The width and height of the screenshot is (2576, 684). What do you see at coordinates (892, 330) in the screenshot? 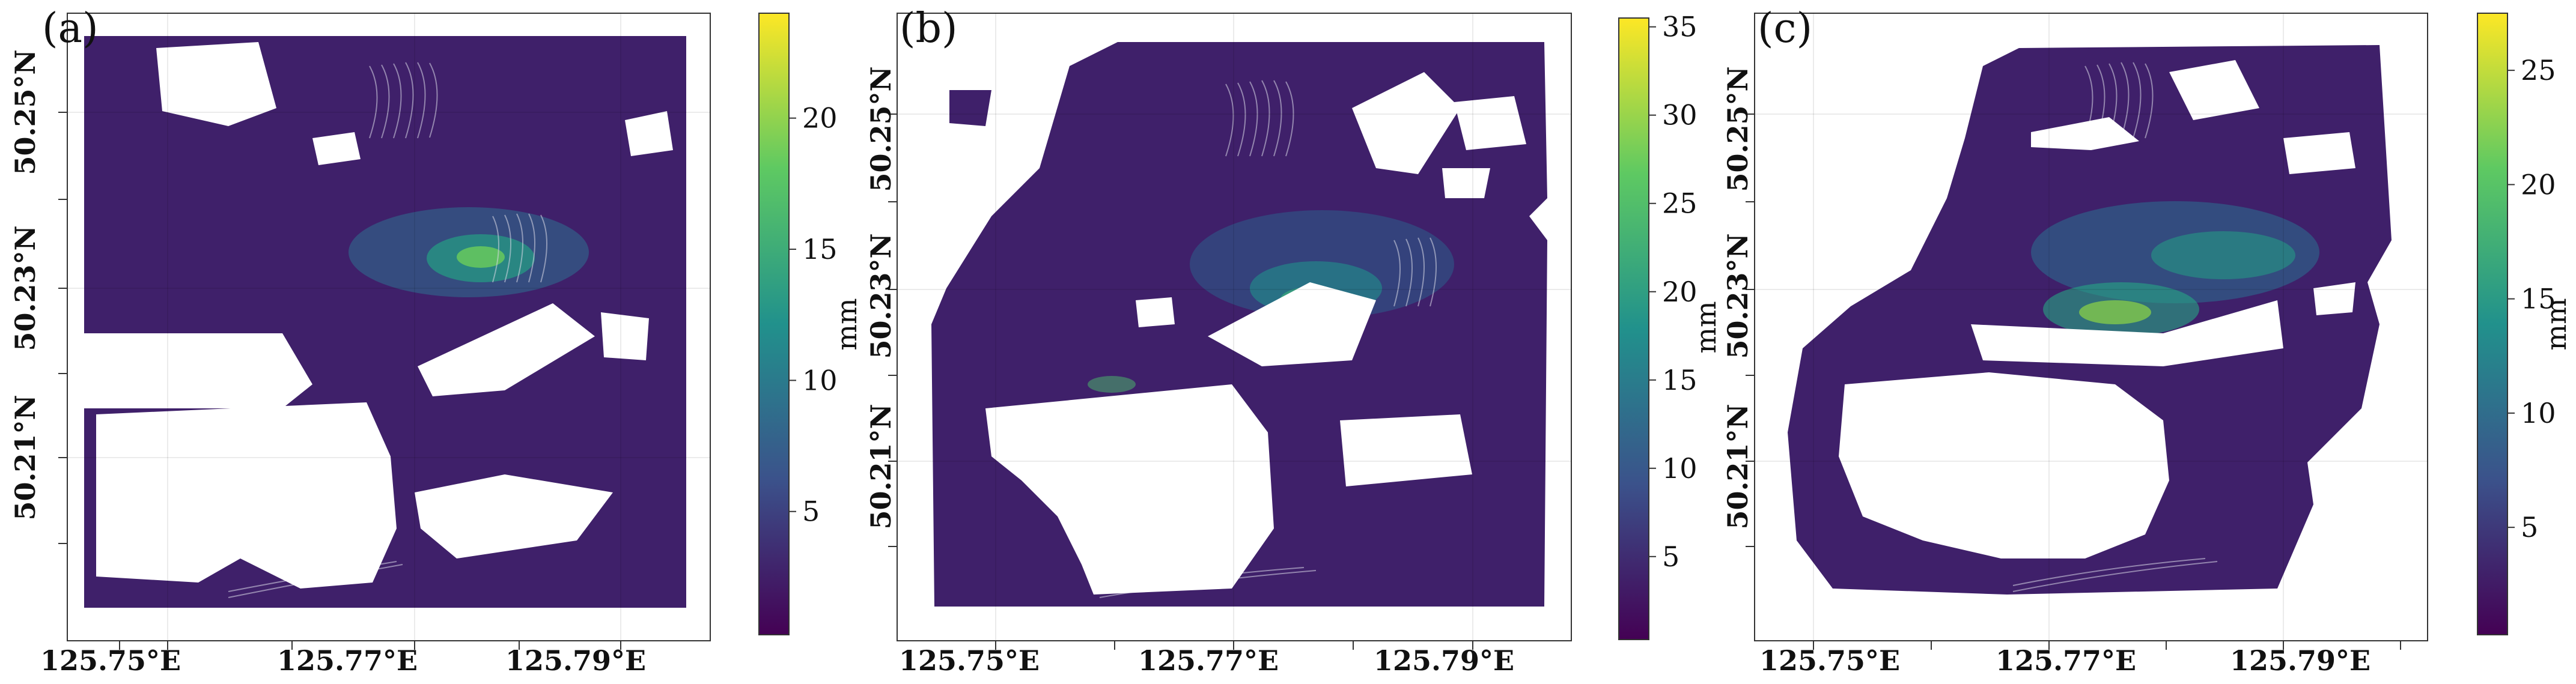
I see `panel-b-y-axis-ticks` at bounding box center [892, 330].